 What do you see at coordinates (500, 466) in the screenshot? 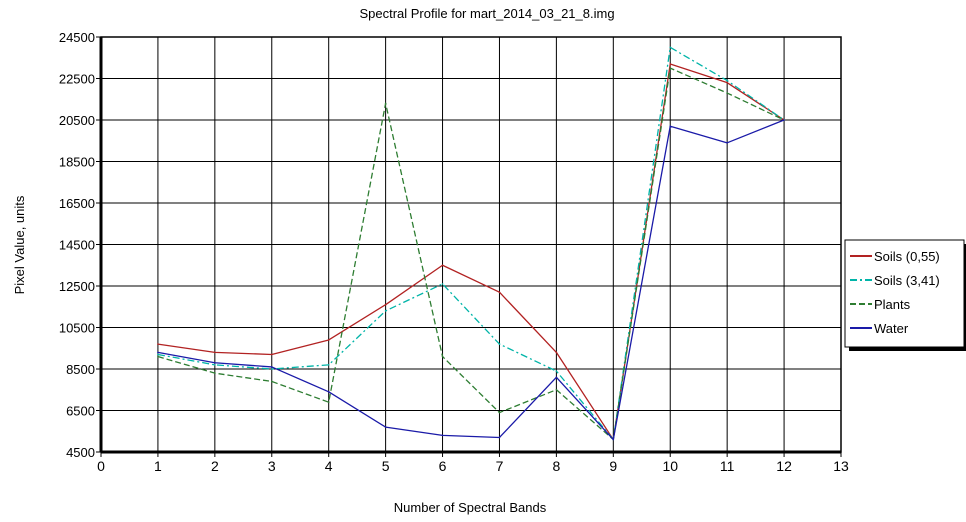
I see `x-tick-label: 7` at bounding box center [500, 466].